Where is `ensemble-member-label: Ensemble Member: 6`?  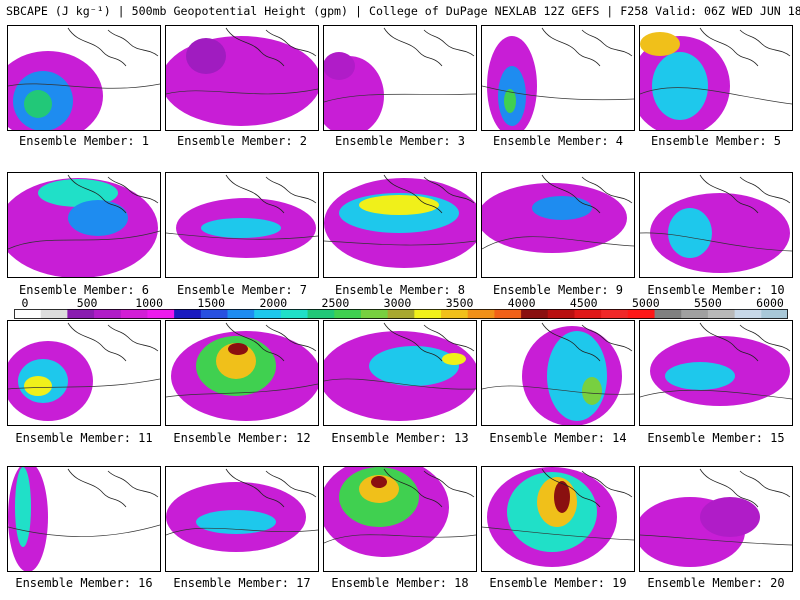
ensemble-member-label: Ensemble Member: 6 is located at coordinates (84, 290).